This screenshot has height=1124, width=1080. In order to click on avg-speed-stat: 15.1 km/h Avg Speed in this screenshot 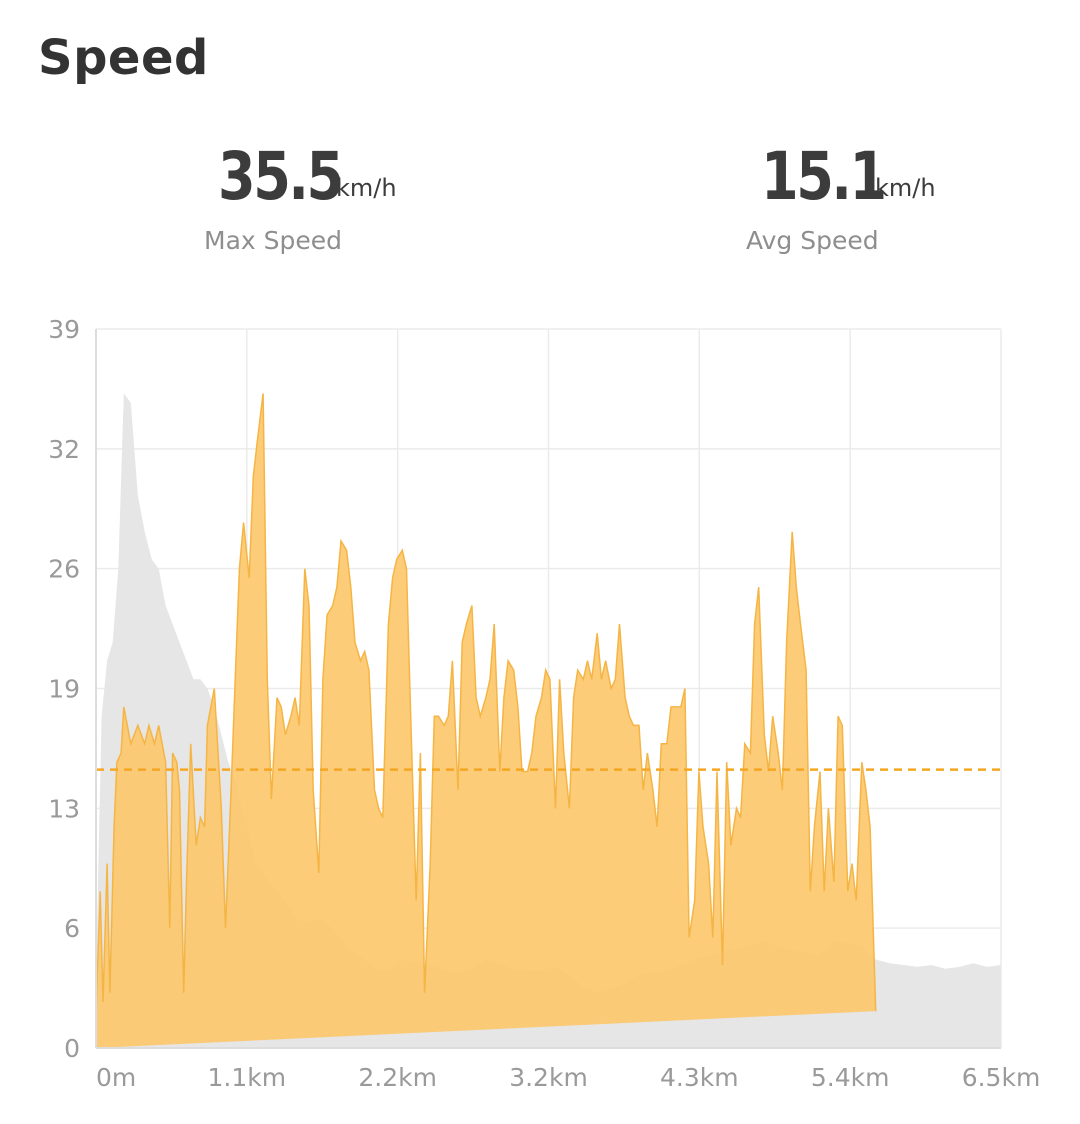, I will do `click(841, 196)`.